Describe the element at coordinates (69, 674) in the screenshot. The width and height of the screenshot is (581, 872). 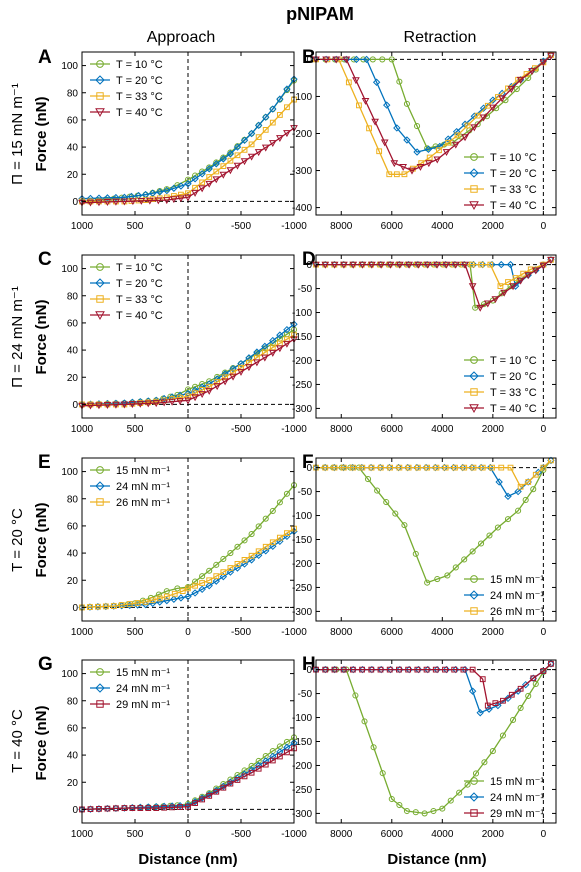
I see `y-tick-label: 100` at that location.